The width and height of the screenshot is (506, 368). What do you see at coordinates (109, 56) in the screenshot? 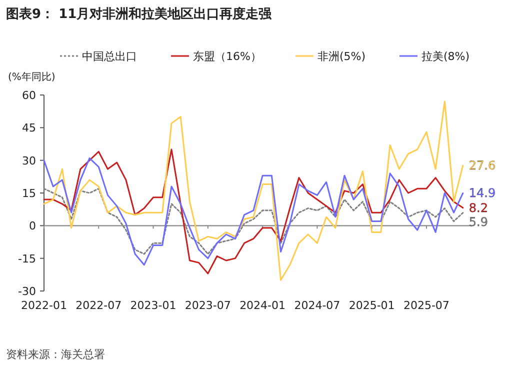
I see `legend-label: 中国总出口` at bounding box center [109, 56].